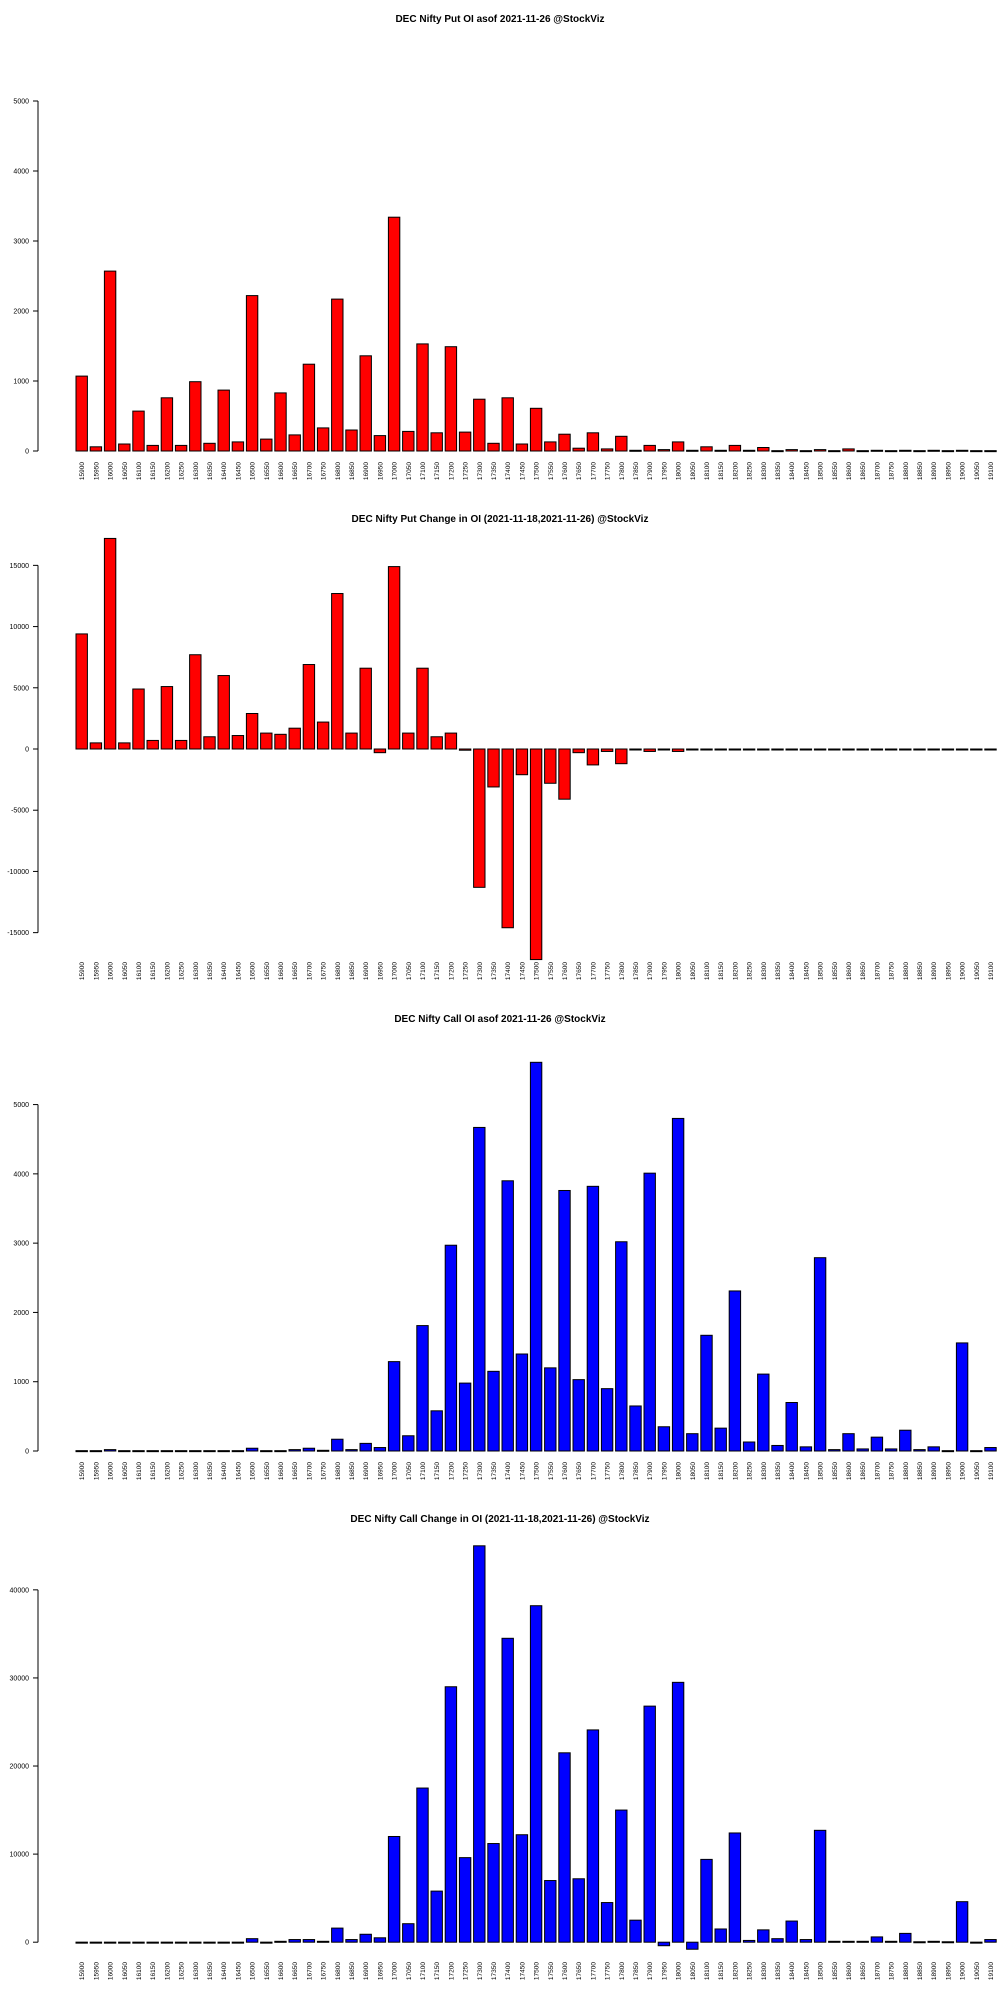 The image size is (1000, 2000). I want to click on x-tick-label: 18050, so click(693, 1971).